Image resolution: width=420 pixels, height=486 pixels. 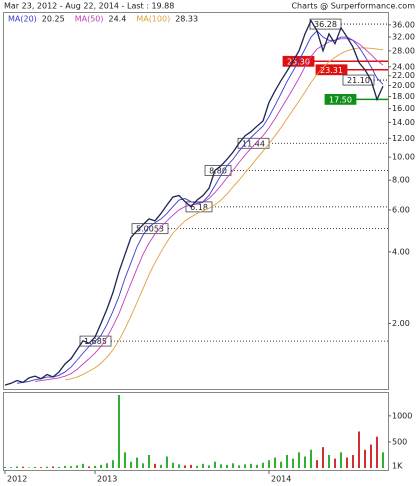 I want to click on y-tick-label: 22.00, so click(x=403, y=75).